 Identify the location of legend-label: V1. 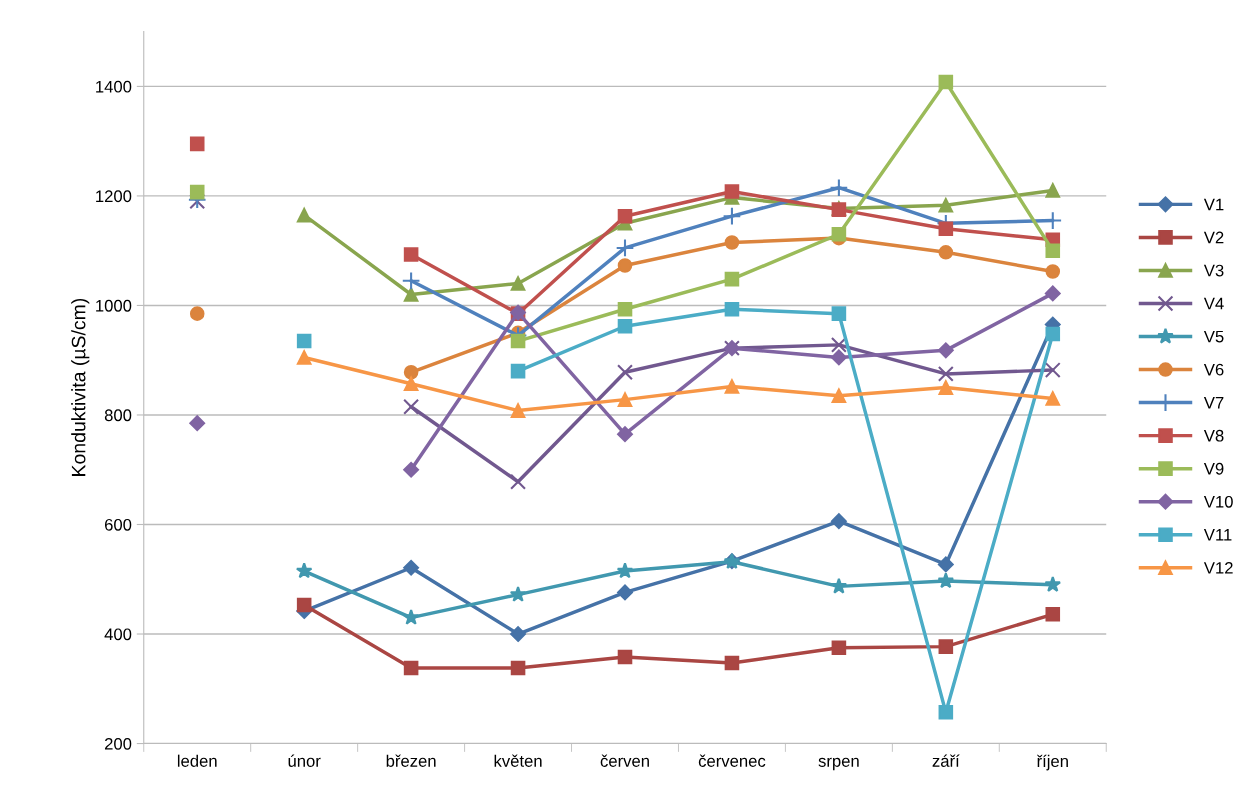
(1213, 204).